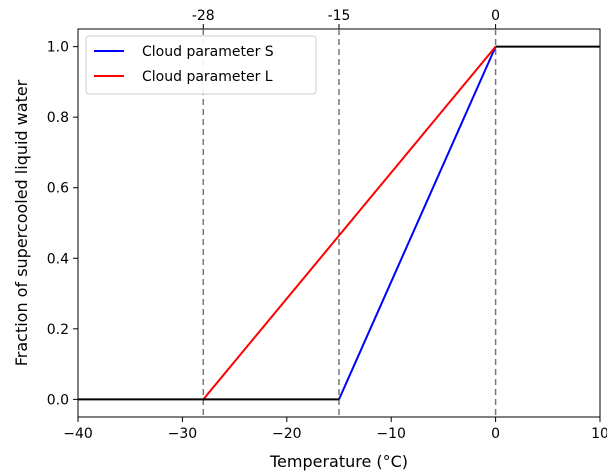 The width and height of the screenshot is (607, 473). What do you see at coordinates (58, 330) in the screenshot?
I see `y-tick-label: 0.2` at bounding box center [58, 330].